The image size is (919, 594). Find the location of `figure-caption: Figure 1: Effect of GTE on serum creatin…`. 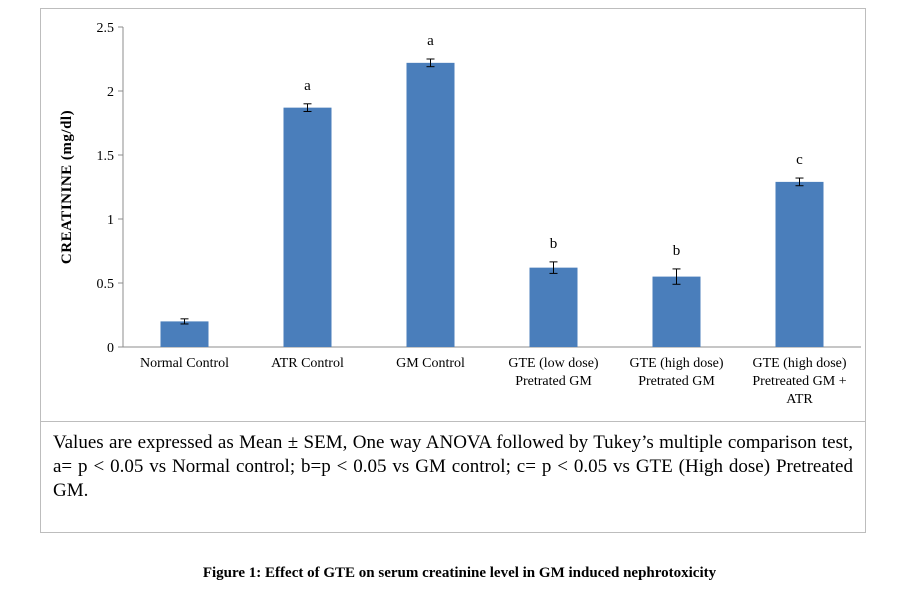

figure-caption: Figure 1: Effect of GTE on serum creatin… is located at coordinates (459, 573).